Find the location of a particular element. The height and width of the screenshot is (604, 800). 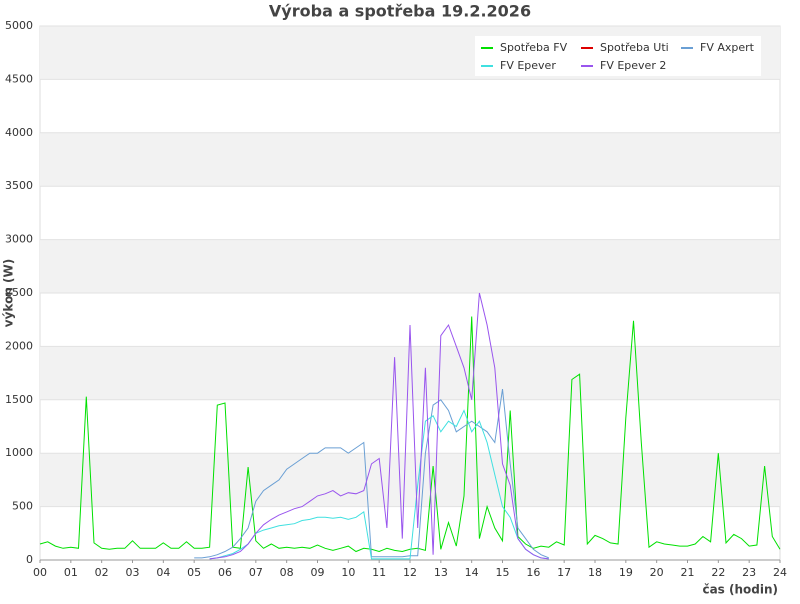

y-tick-label: 4500 is located at coordinates (19, 78).